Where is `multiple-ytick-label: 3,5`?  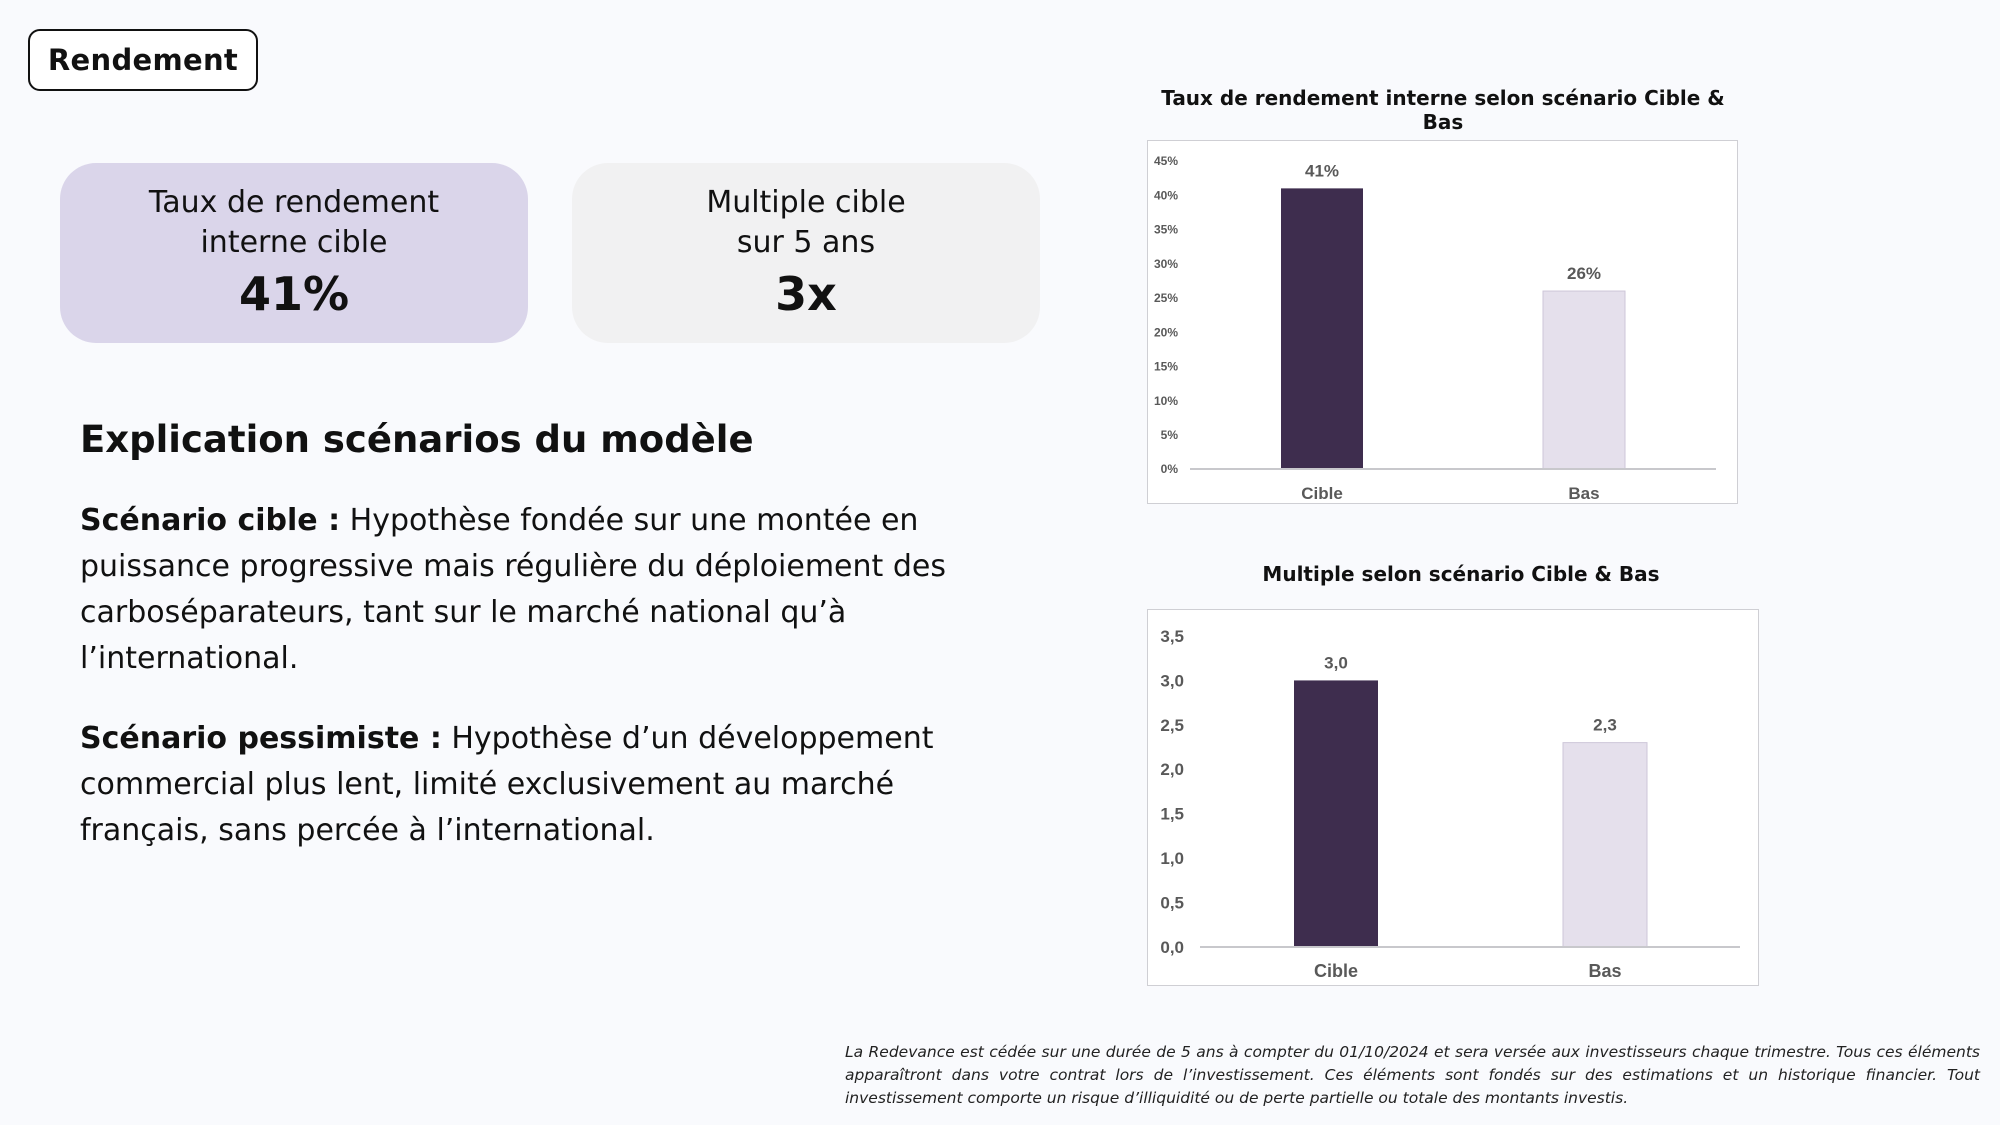 multiple-ytick-label: 3,5 is located at coordinates (1172, 636).